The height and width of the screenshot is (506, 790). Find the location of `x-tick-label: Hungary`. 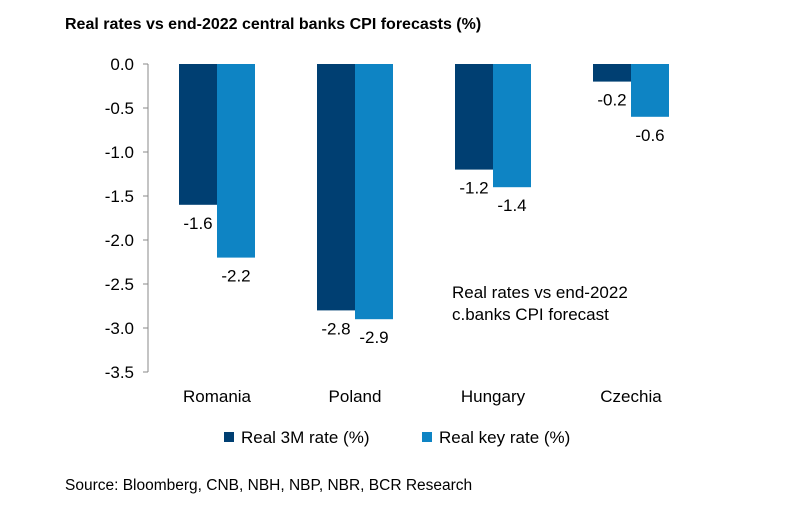

x-tick-label: Hungary is located at coordinates (493, 396).